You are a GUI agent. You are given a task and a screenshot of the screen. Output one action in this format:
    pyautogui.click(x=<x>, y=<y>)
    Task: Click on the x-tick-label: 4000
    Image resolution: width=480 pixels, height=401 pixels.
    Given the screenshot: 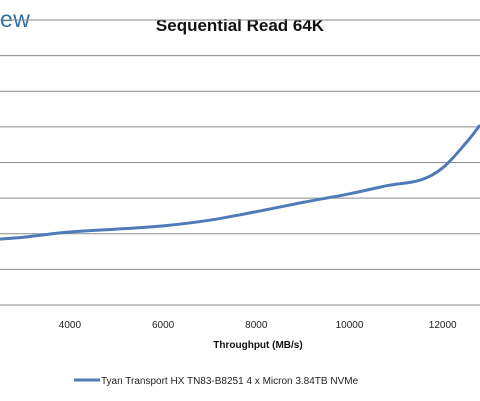 What is the action you would take?
    pyautogui.click(x=70, y=325)
    